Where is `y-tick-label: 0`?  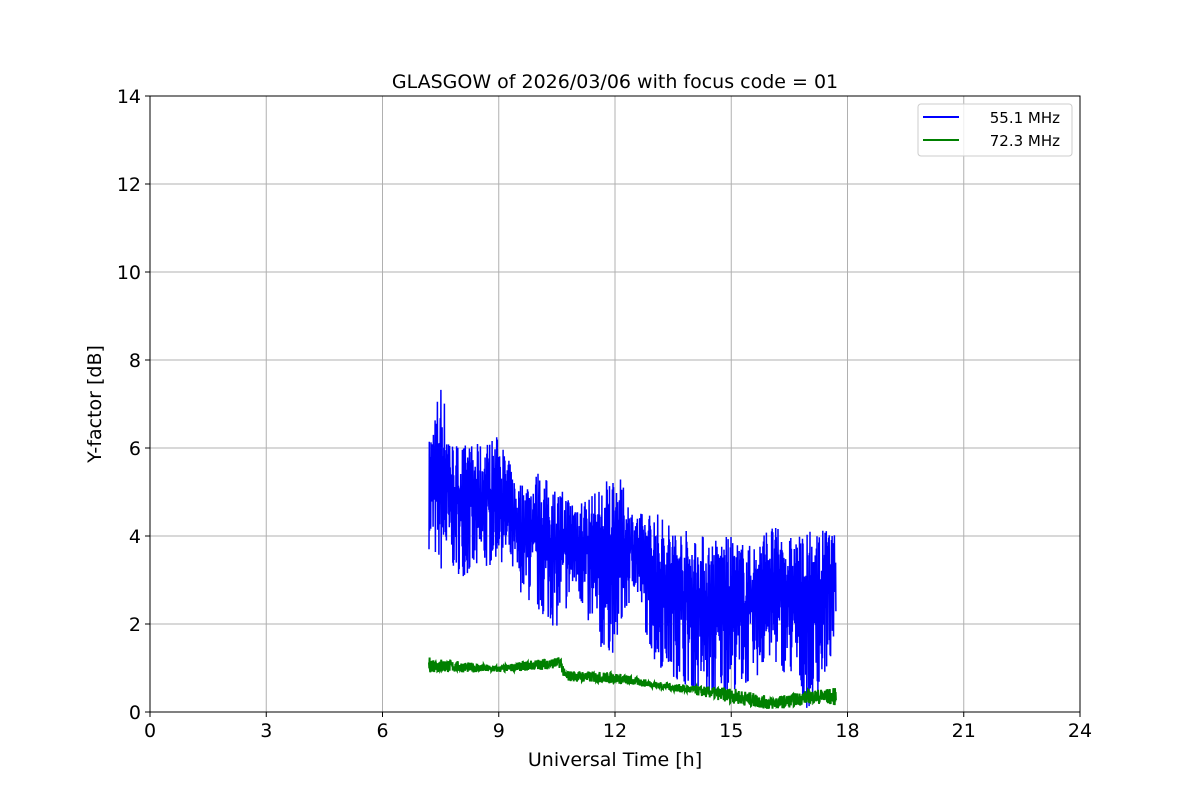
y-tick-label: 0 is located at coordinates (135, 713).